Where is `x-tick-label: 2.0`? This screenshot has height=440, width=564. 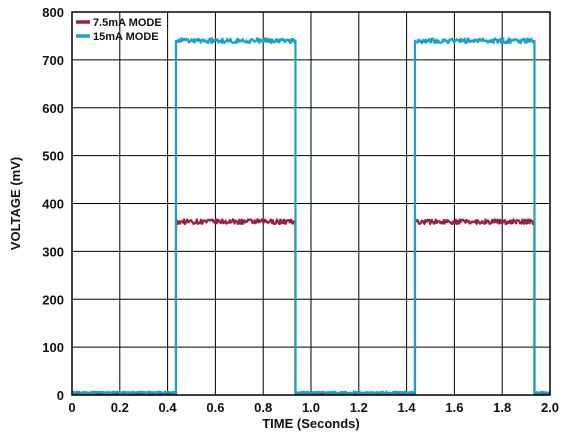
x-tick-label: 2.0 is located at coordinates (550, 407).